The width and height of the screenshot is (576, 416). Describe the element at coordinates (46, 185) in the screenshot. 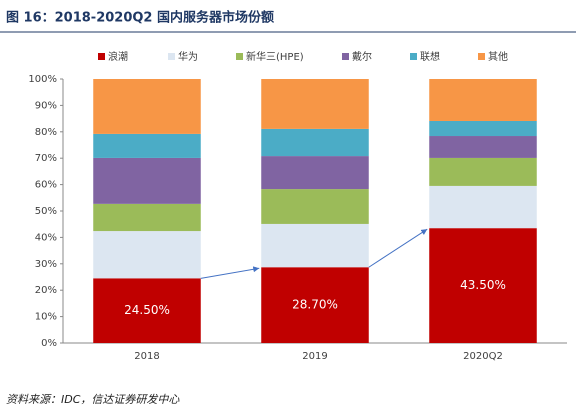

I see `y-tick-label: 60%` at that location.